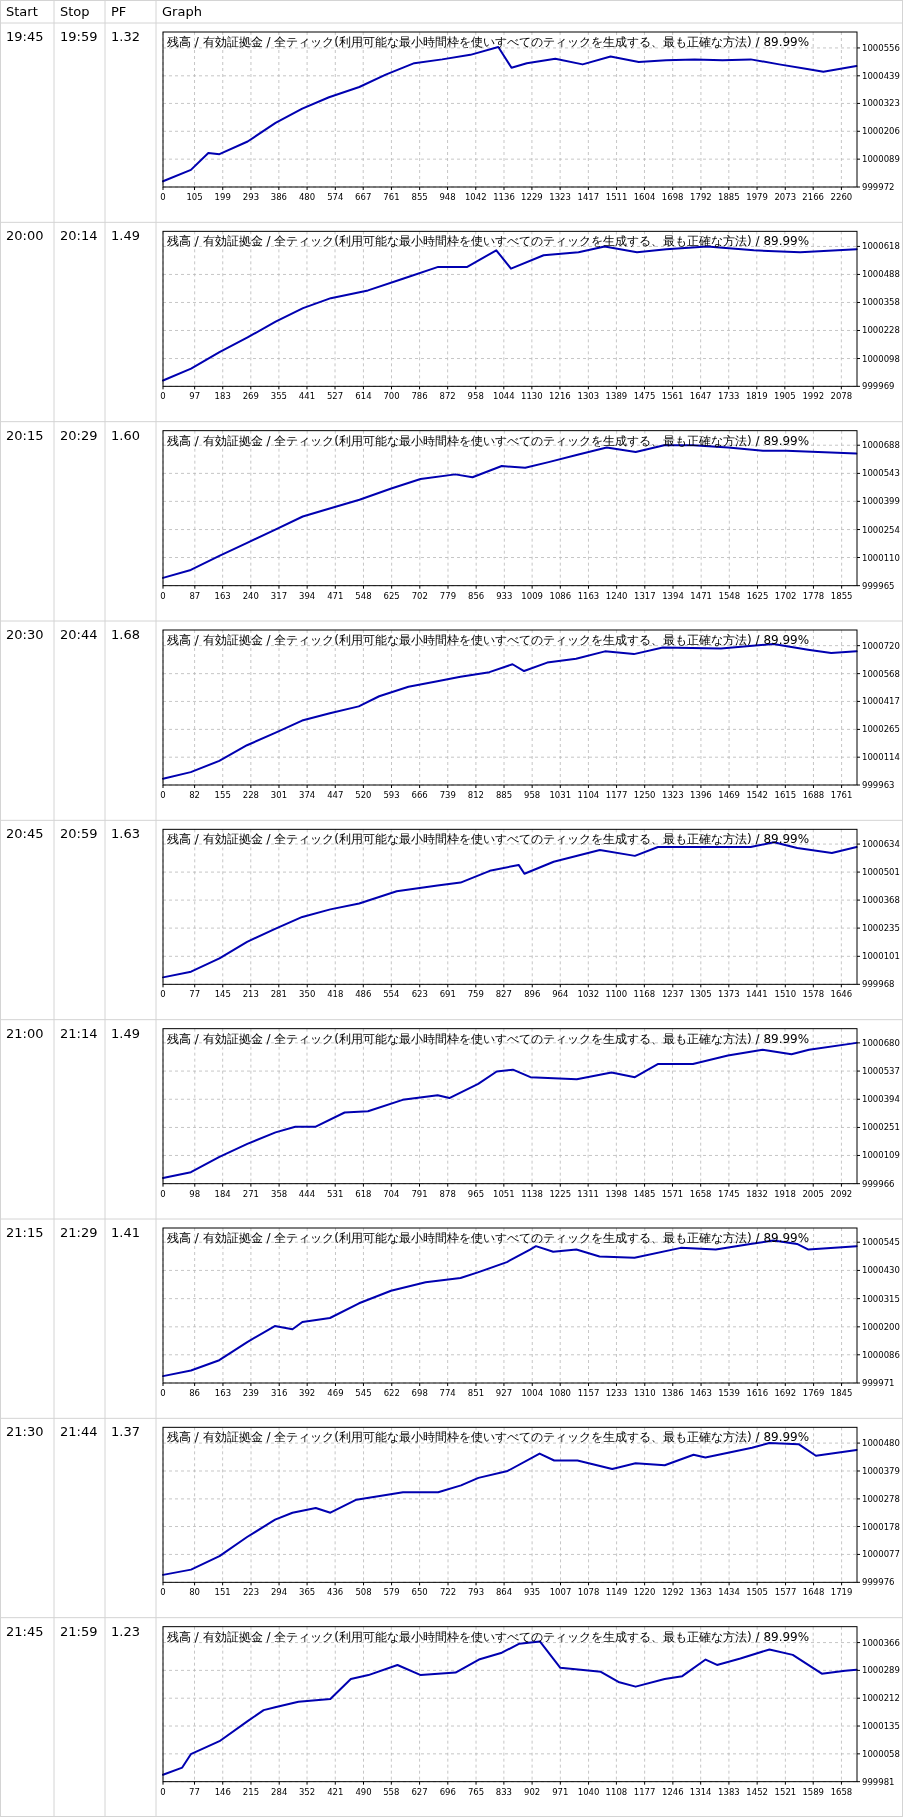 The height and width of the screenshot is (1817, 903). What do you see at coordinates (881, 274) in the screenshot?
I see `y-tick-label: 1000488` at bounding box center [881, 274].